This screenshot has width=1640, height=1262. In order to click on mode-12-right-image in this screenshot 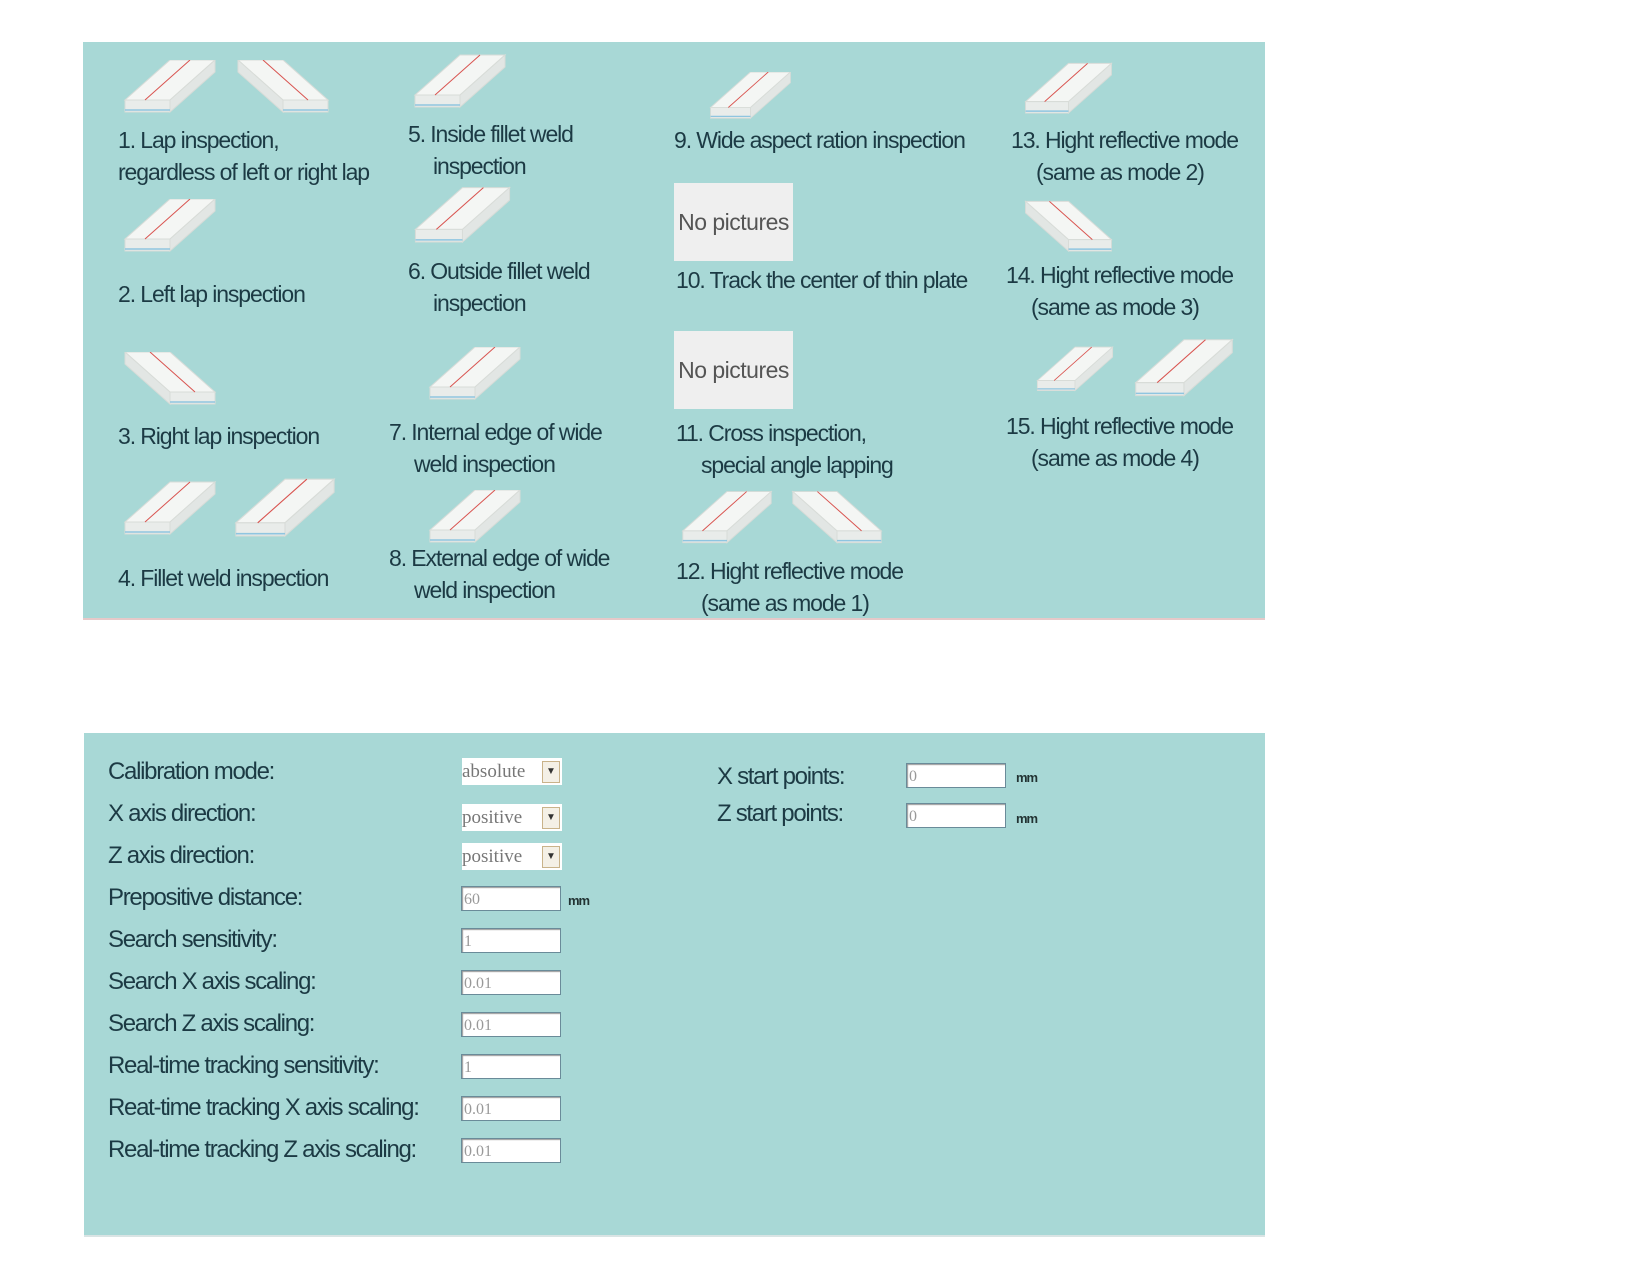, I will do `click(837, 517)`.